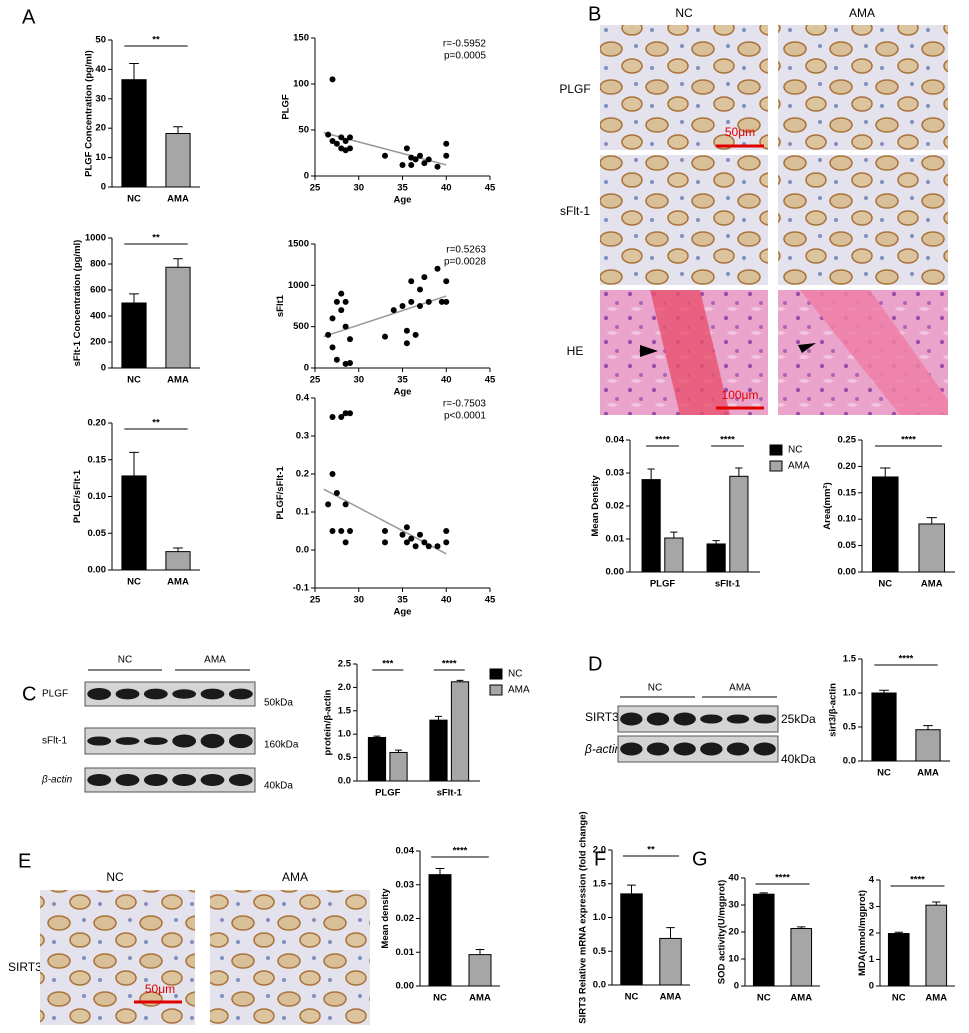  Describe the element at coordinates (77, 496) in the screenshot. I see `y-axis-label: PLGF/sFlt-1` at that location.